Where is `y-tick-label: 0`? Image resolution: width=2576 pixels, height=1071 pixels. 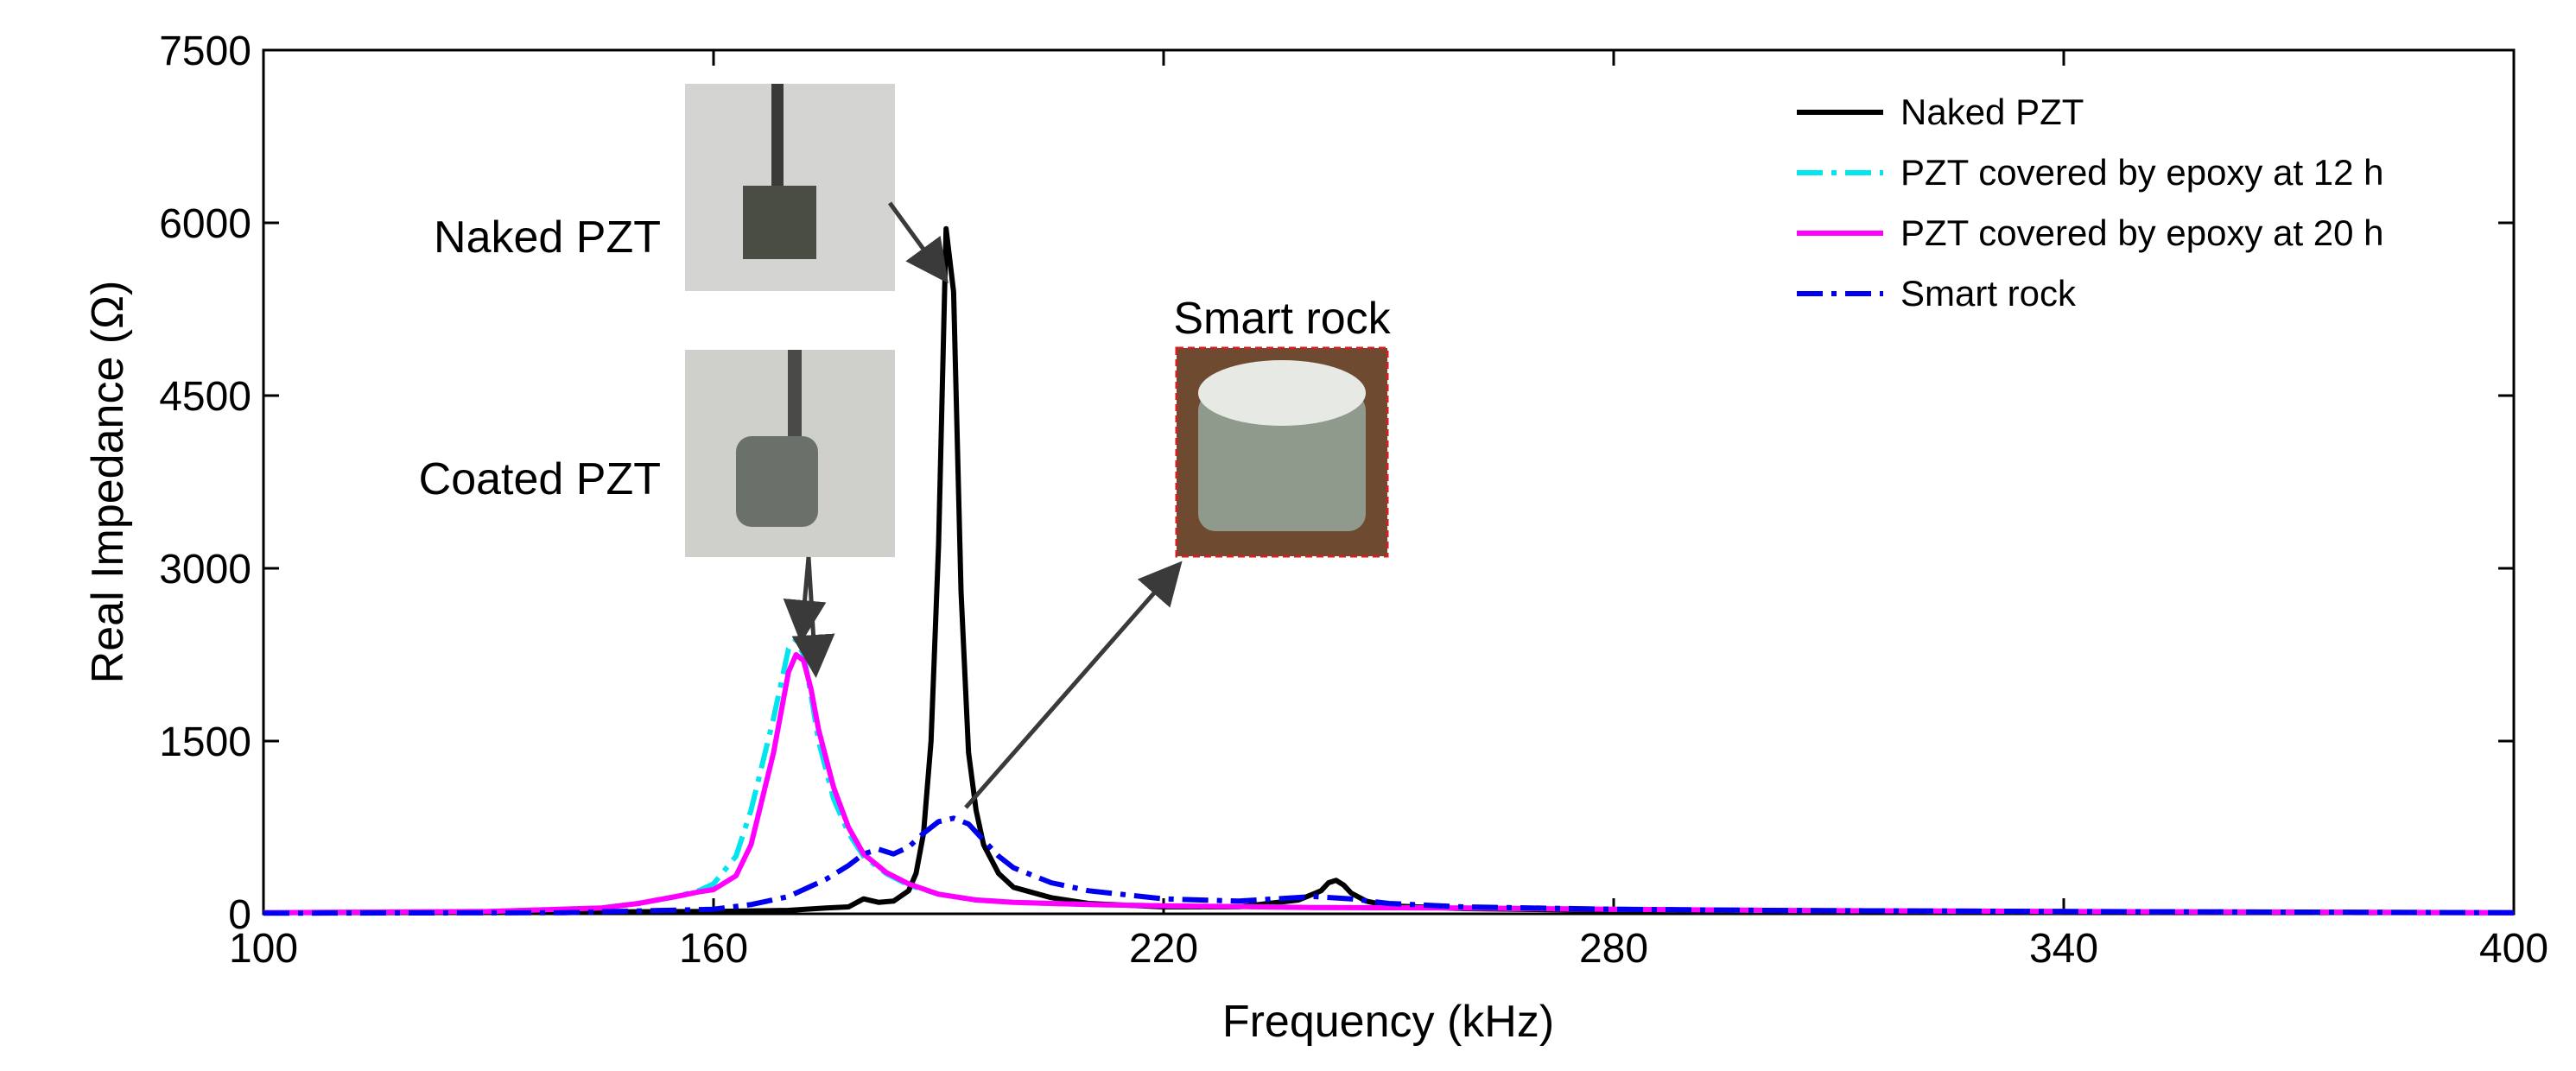
y-tick-label: 0 is located at coordinates (239, 915).